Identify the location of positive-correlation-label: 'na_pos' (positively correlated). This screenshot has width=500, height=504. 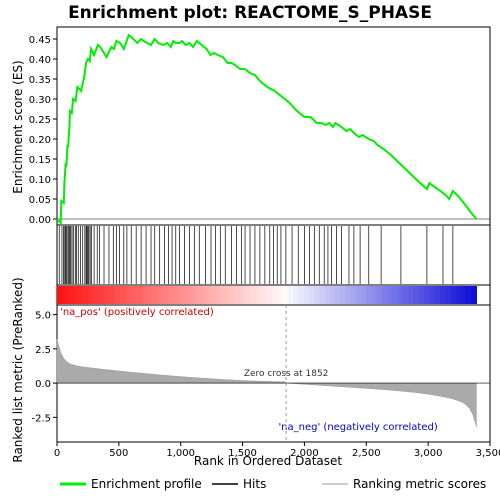
(137, 312).